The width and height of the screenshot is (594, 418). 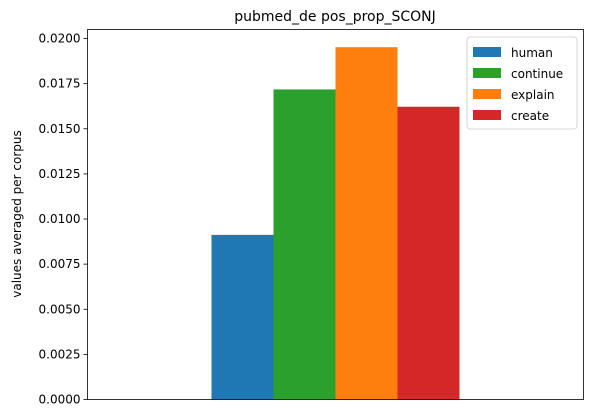 What do you see at coordinates (532, 53) in the screenshot?
I see `legend-label-human: human` at bounding box center [532, 53].